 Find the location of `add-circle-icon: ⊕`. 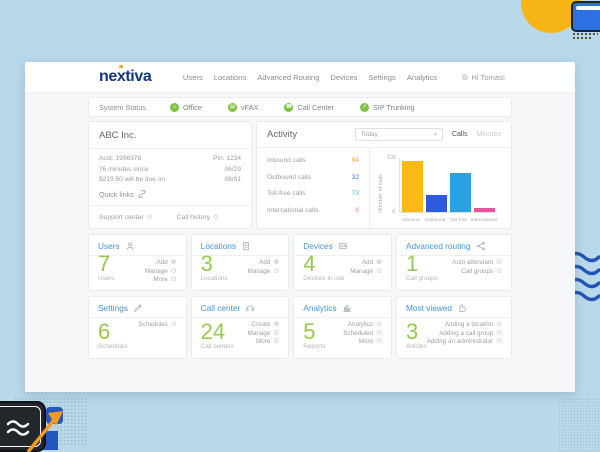

add-circle-icon: ⊕ is located at coordinates (276, 324).